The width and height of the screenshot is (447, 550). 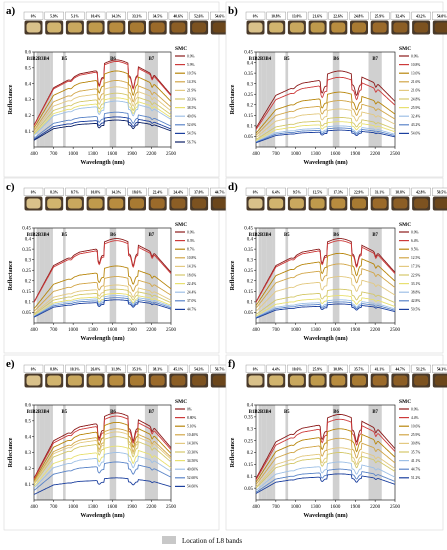 I want to click on thumbnail-label: 34.5%, so click(x=158, y=17).